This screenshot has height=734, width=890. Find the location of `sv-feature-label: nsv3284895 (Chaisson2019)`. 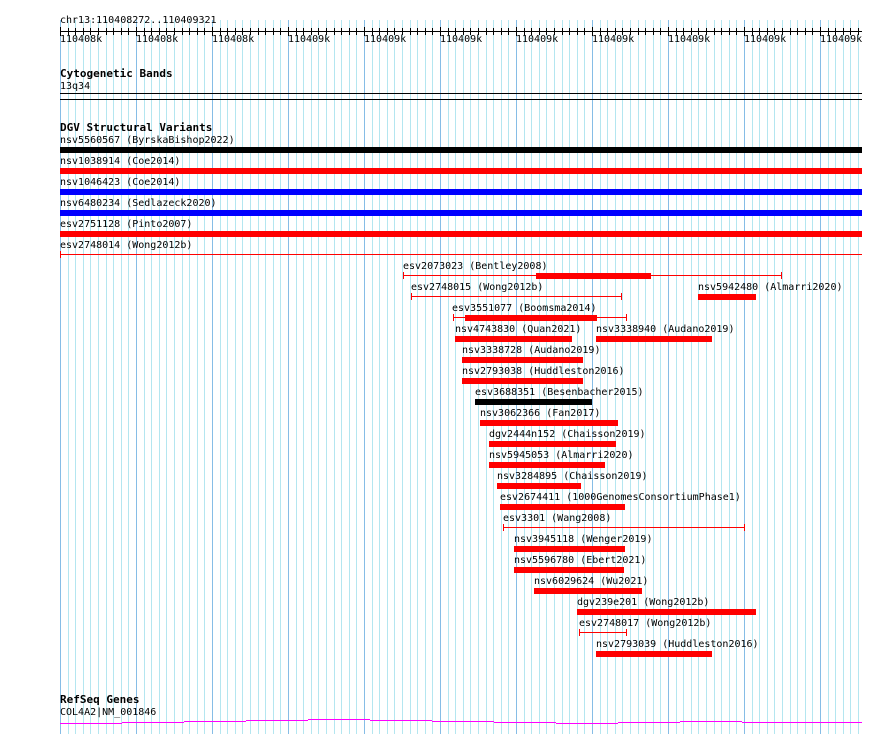

sv-feature-label: nsv3284895 (Chaisson2019) is located at coordinates (572, 476).